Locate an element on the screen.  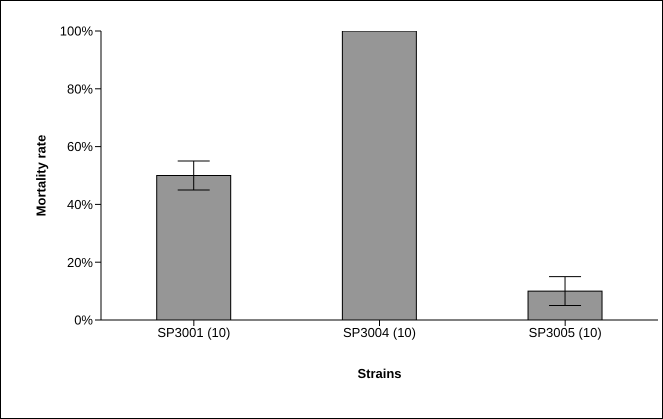
x-axis-title: Strains is located at coordinates (379, 373).